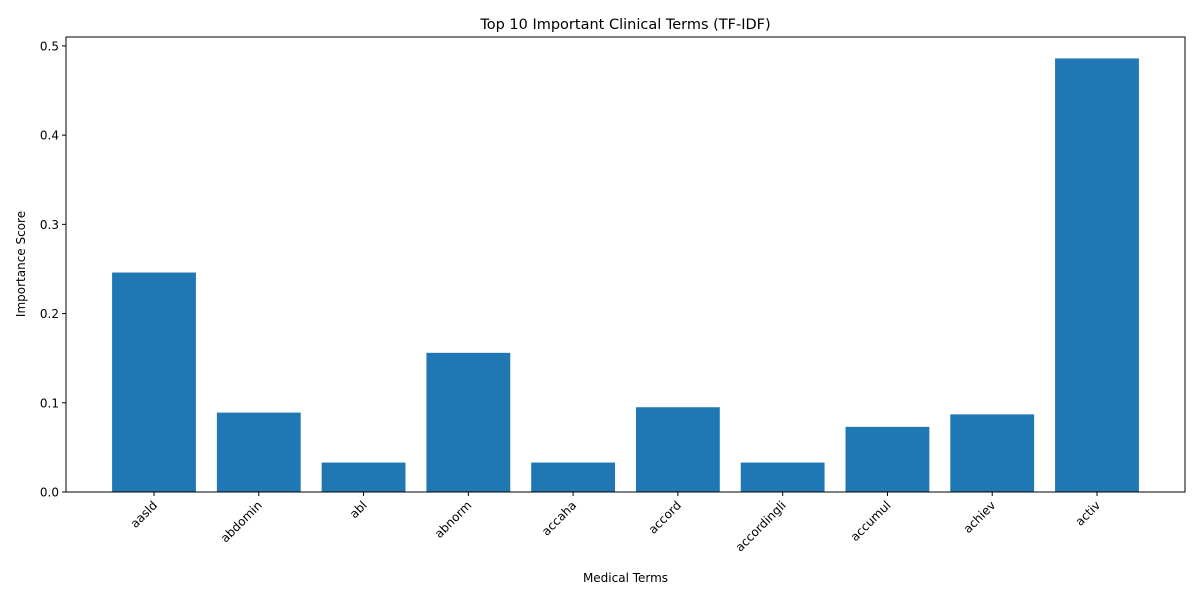 The height and width of the screenshot is (600, 1200). I want to click on y-tick-label-2: 0.2, so click(49, 314).